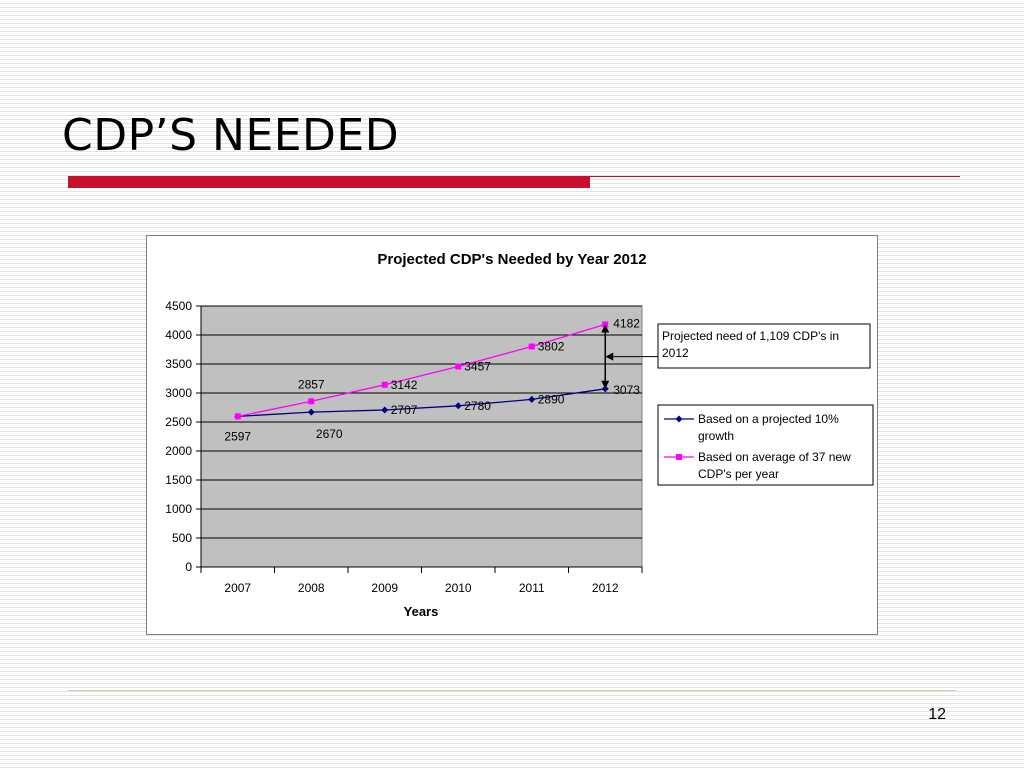  Describe the element at coordinates (458, 588) in the screenshot. I see `x-tick-label: 2010` at that location.